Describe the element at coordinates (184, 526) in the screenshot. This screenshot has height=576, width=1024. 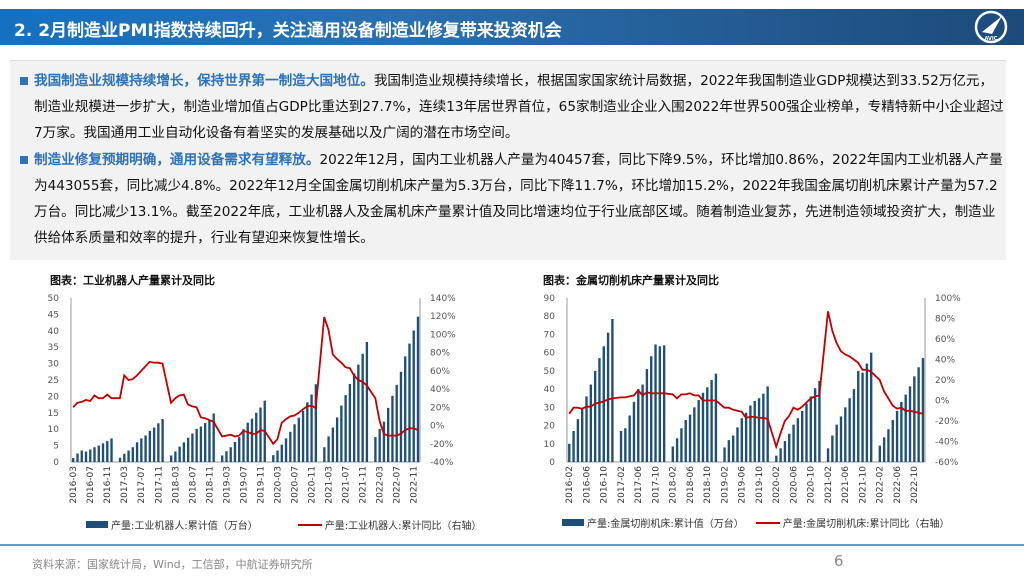
I see `legend-label: 产量:工业机器人:累计值（万台）` at that location.